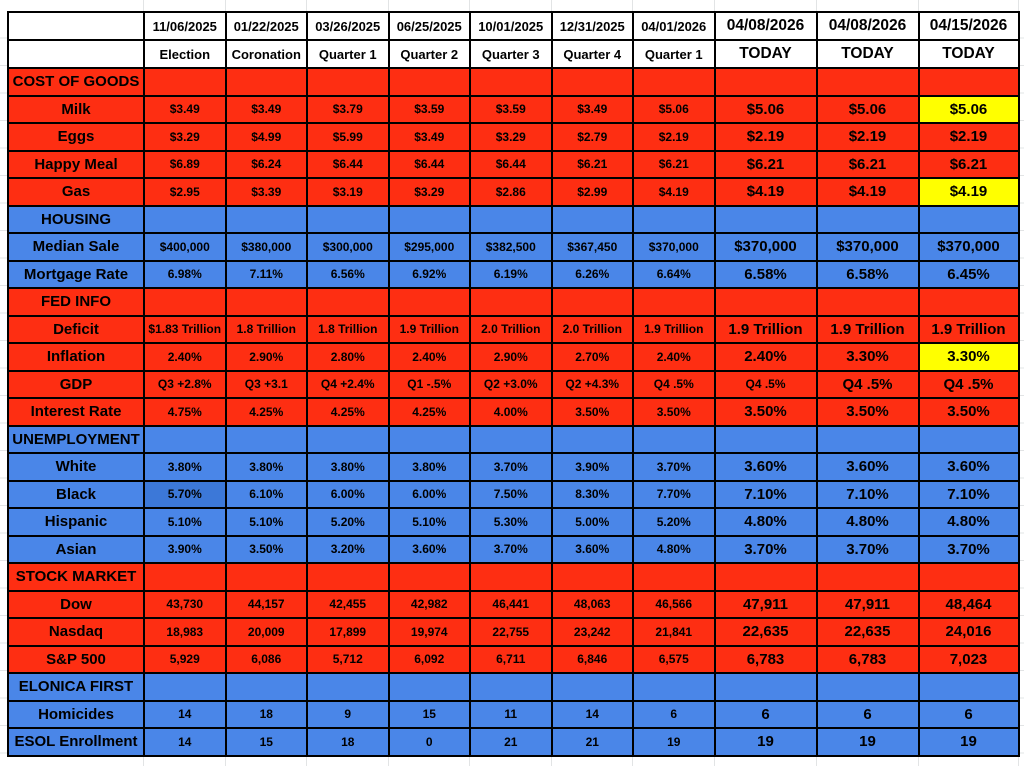 The height and width of the screenshot is (766, 1024). I want to click on value-cell: 5.10%, so click(266, 522).